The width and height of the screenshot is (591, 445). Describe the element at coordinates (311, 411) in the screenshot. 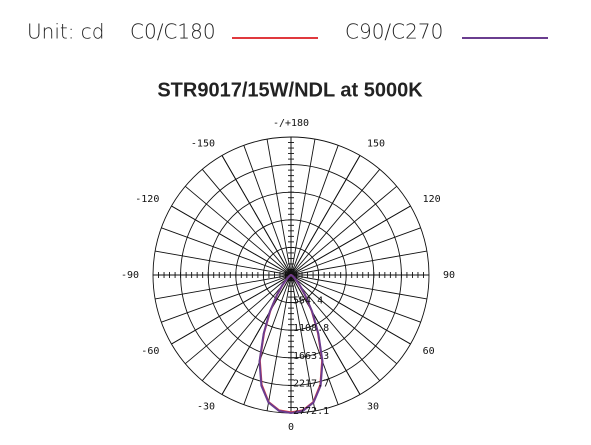

I see `ring-label: 2772.1` at that location.